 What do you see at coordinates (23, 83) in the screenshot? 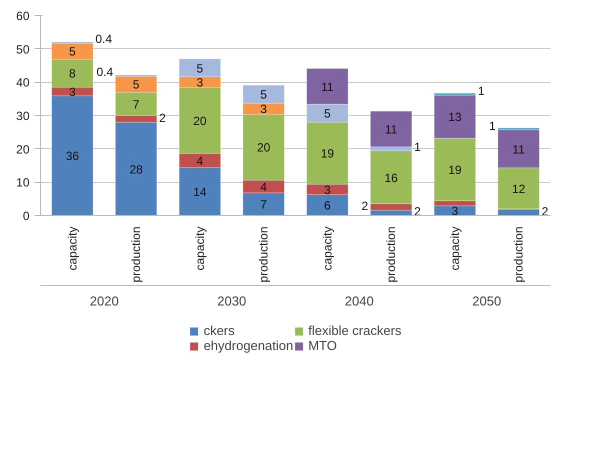
I see `y-tick-label: 40` at bounding box center [23, 83].